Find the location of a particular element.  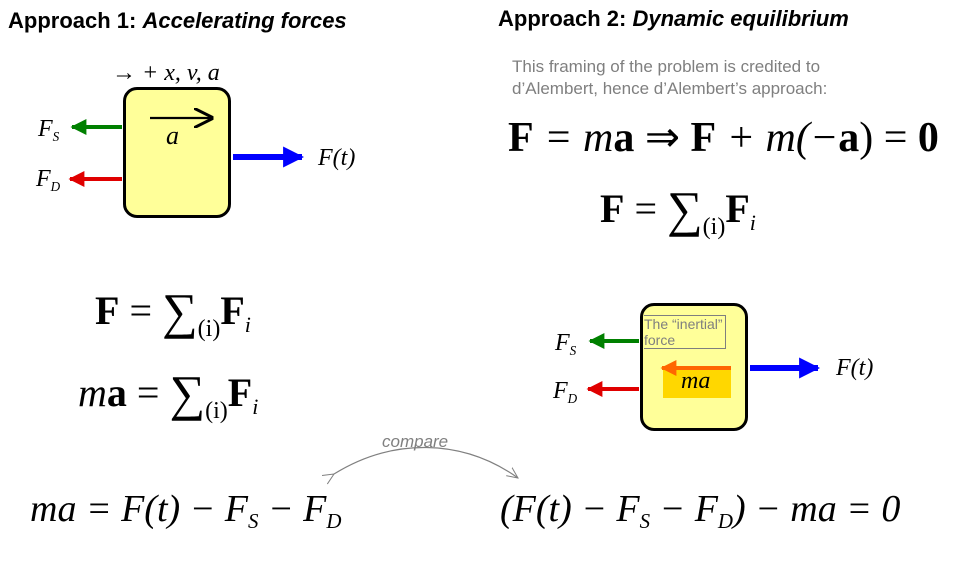

eq2-term: F is located at coordinates (240, 392).